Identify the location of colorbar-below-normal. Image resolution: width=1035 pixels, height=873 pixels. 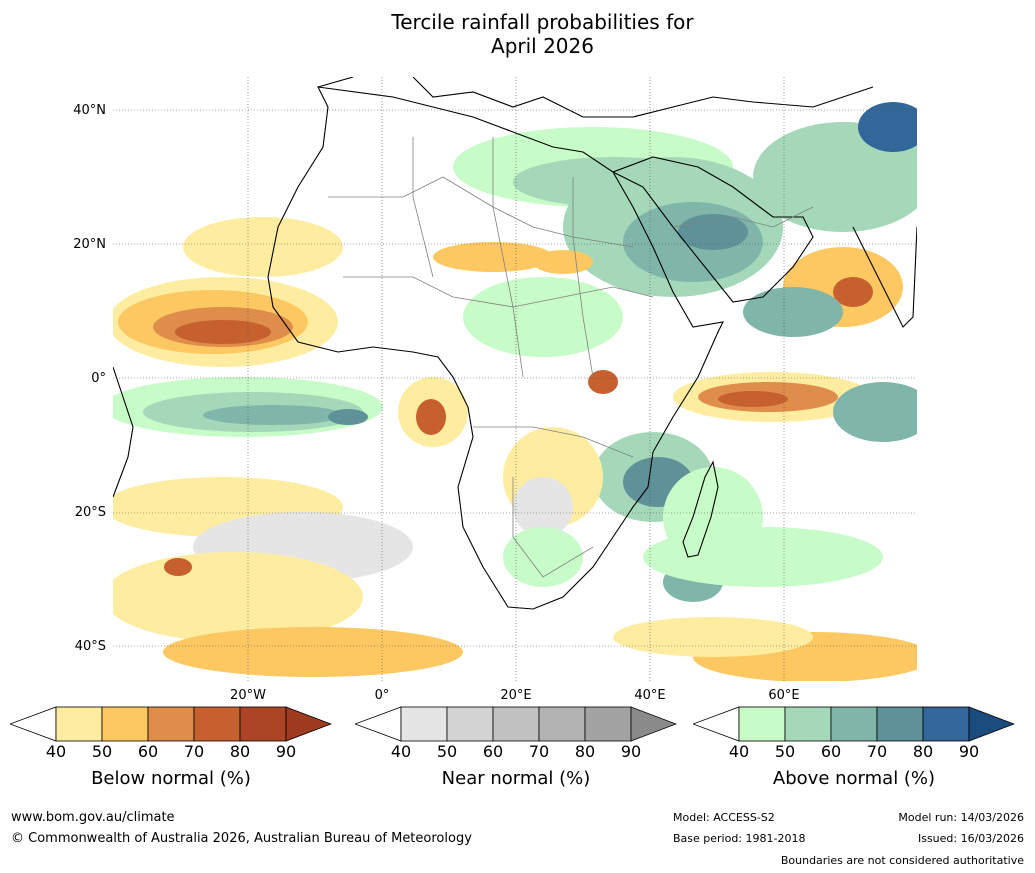
(171, 724).